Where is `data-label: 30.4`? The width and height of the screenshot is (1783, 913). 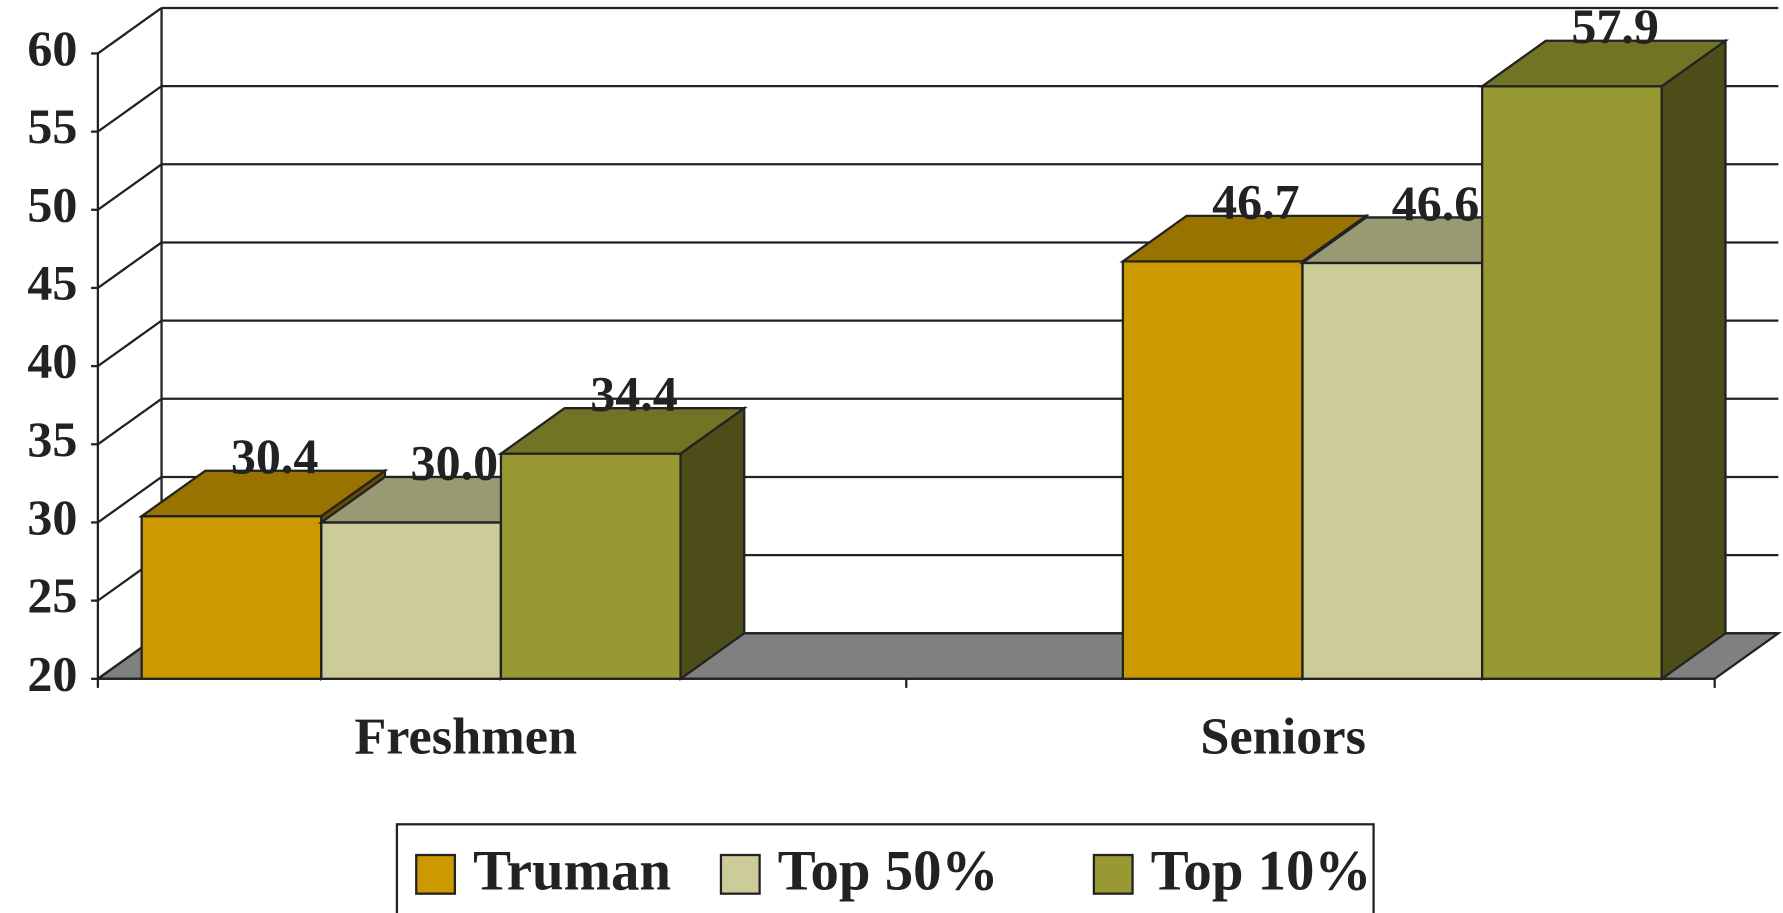 data-label: 30.4 is located at coordinates (275, 456).